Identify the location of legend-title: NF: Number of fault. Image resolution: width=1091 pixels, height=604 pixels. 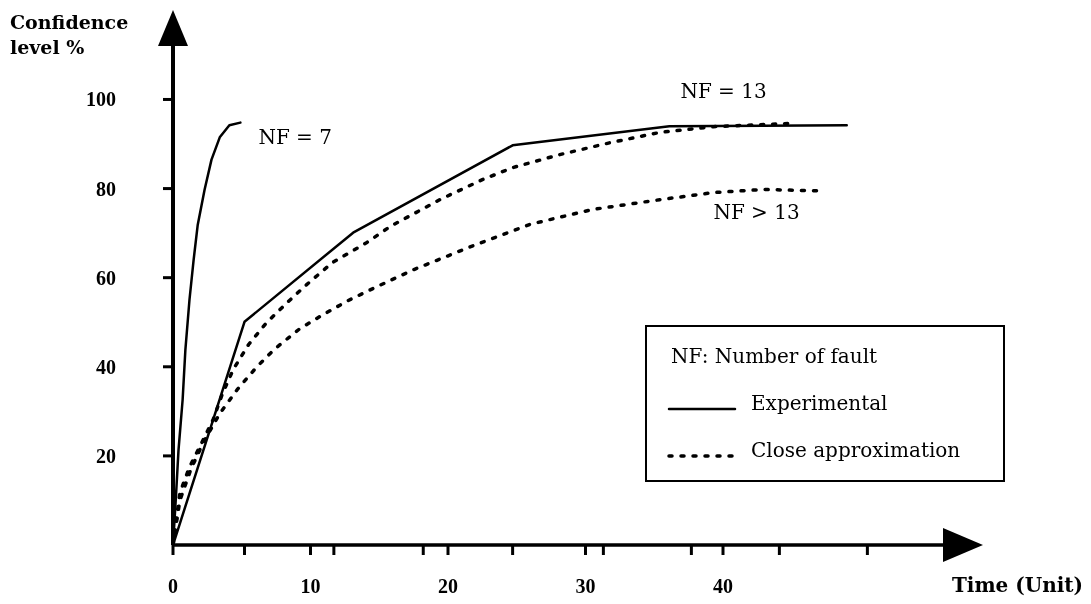
(774, 356).